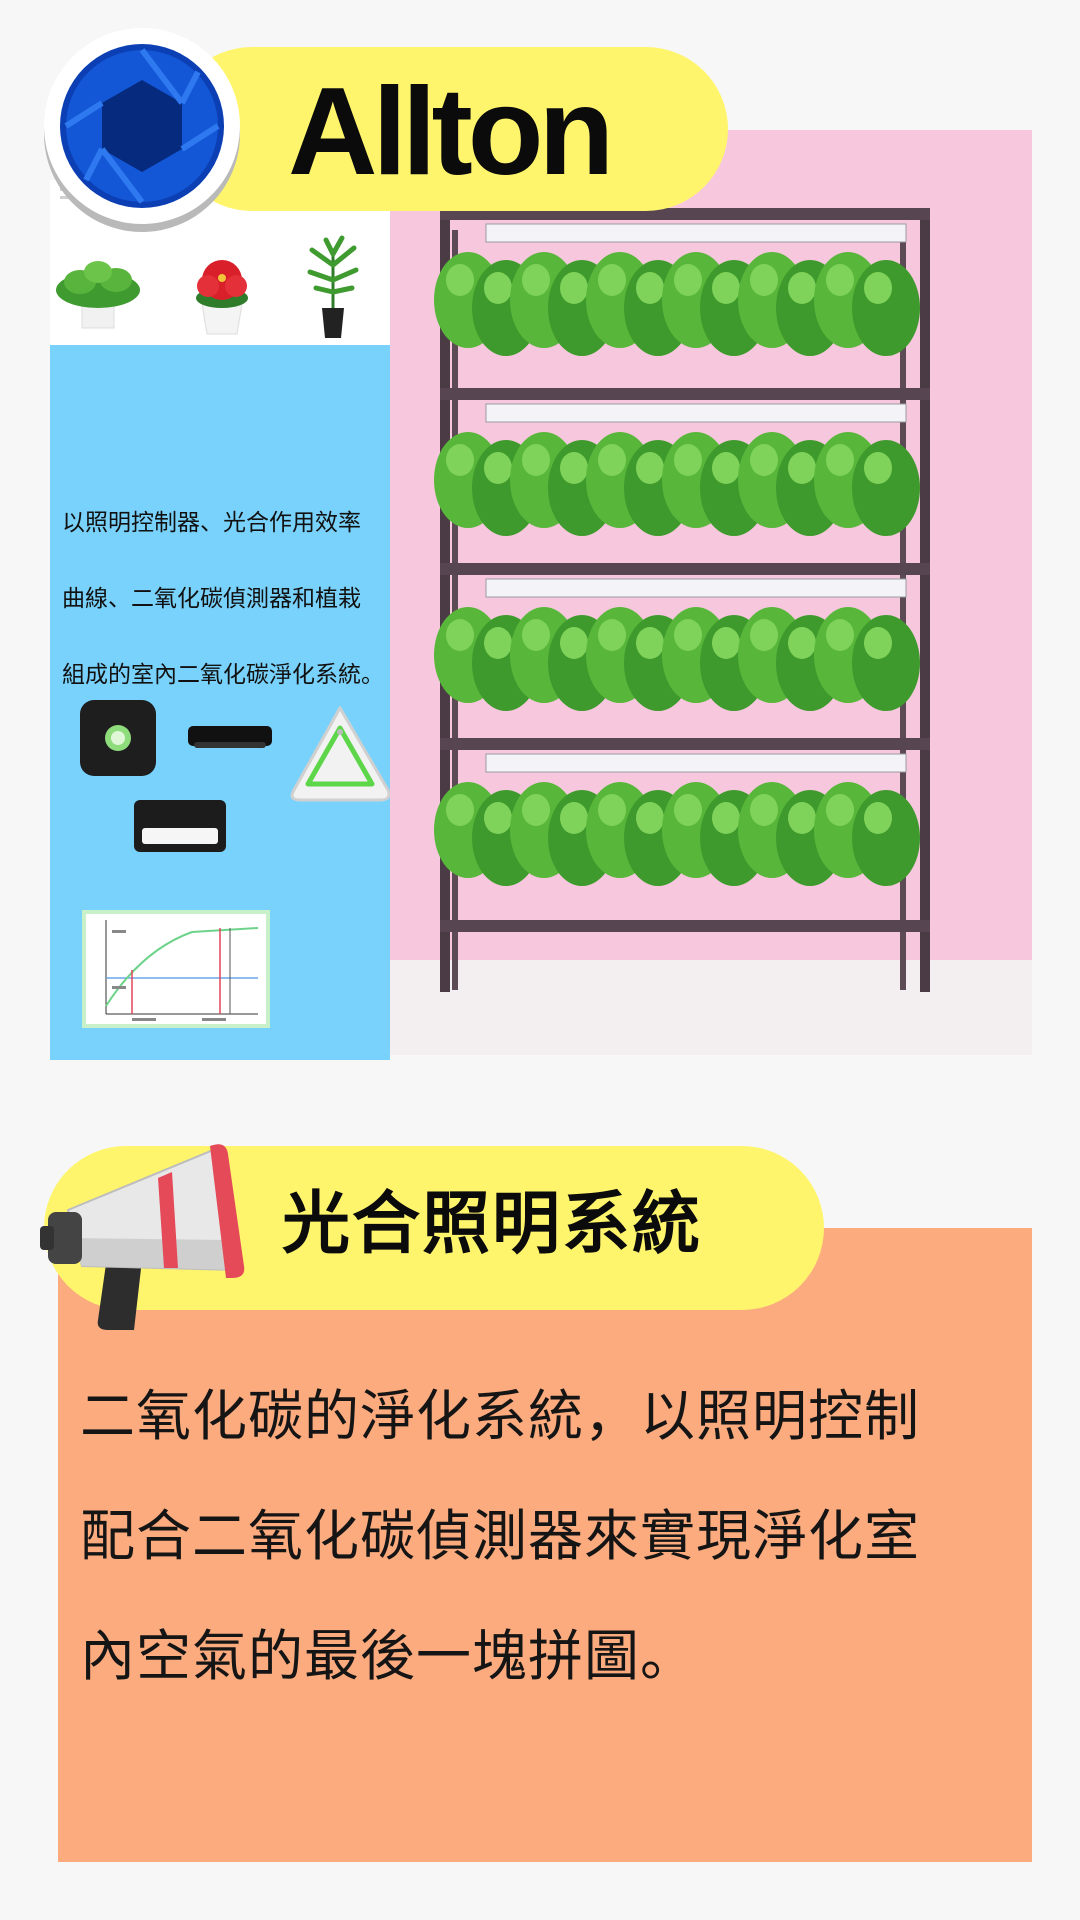 The image size is (1080, 1920). I want to click on iot-devices-icon, so click(235, 776).